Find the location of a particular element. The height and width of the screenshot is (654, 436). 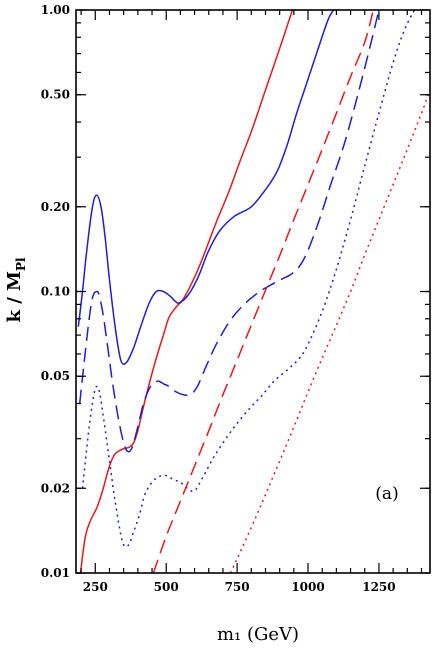

y-axis-title-sub: Pl is located at coordinates (21, 264).